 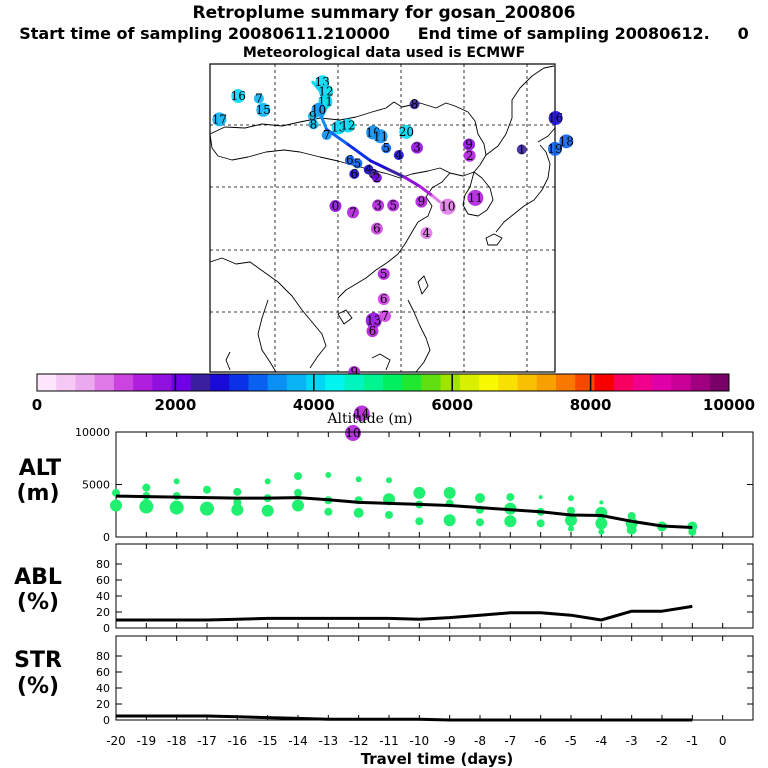 I want to click on abl-ylabel-1: ABL, so click(x=38, y=577).